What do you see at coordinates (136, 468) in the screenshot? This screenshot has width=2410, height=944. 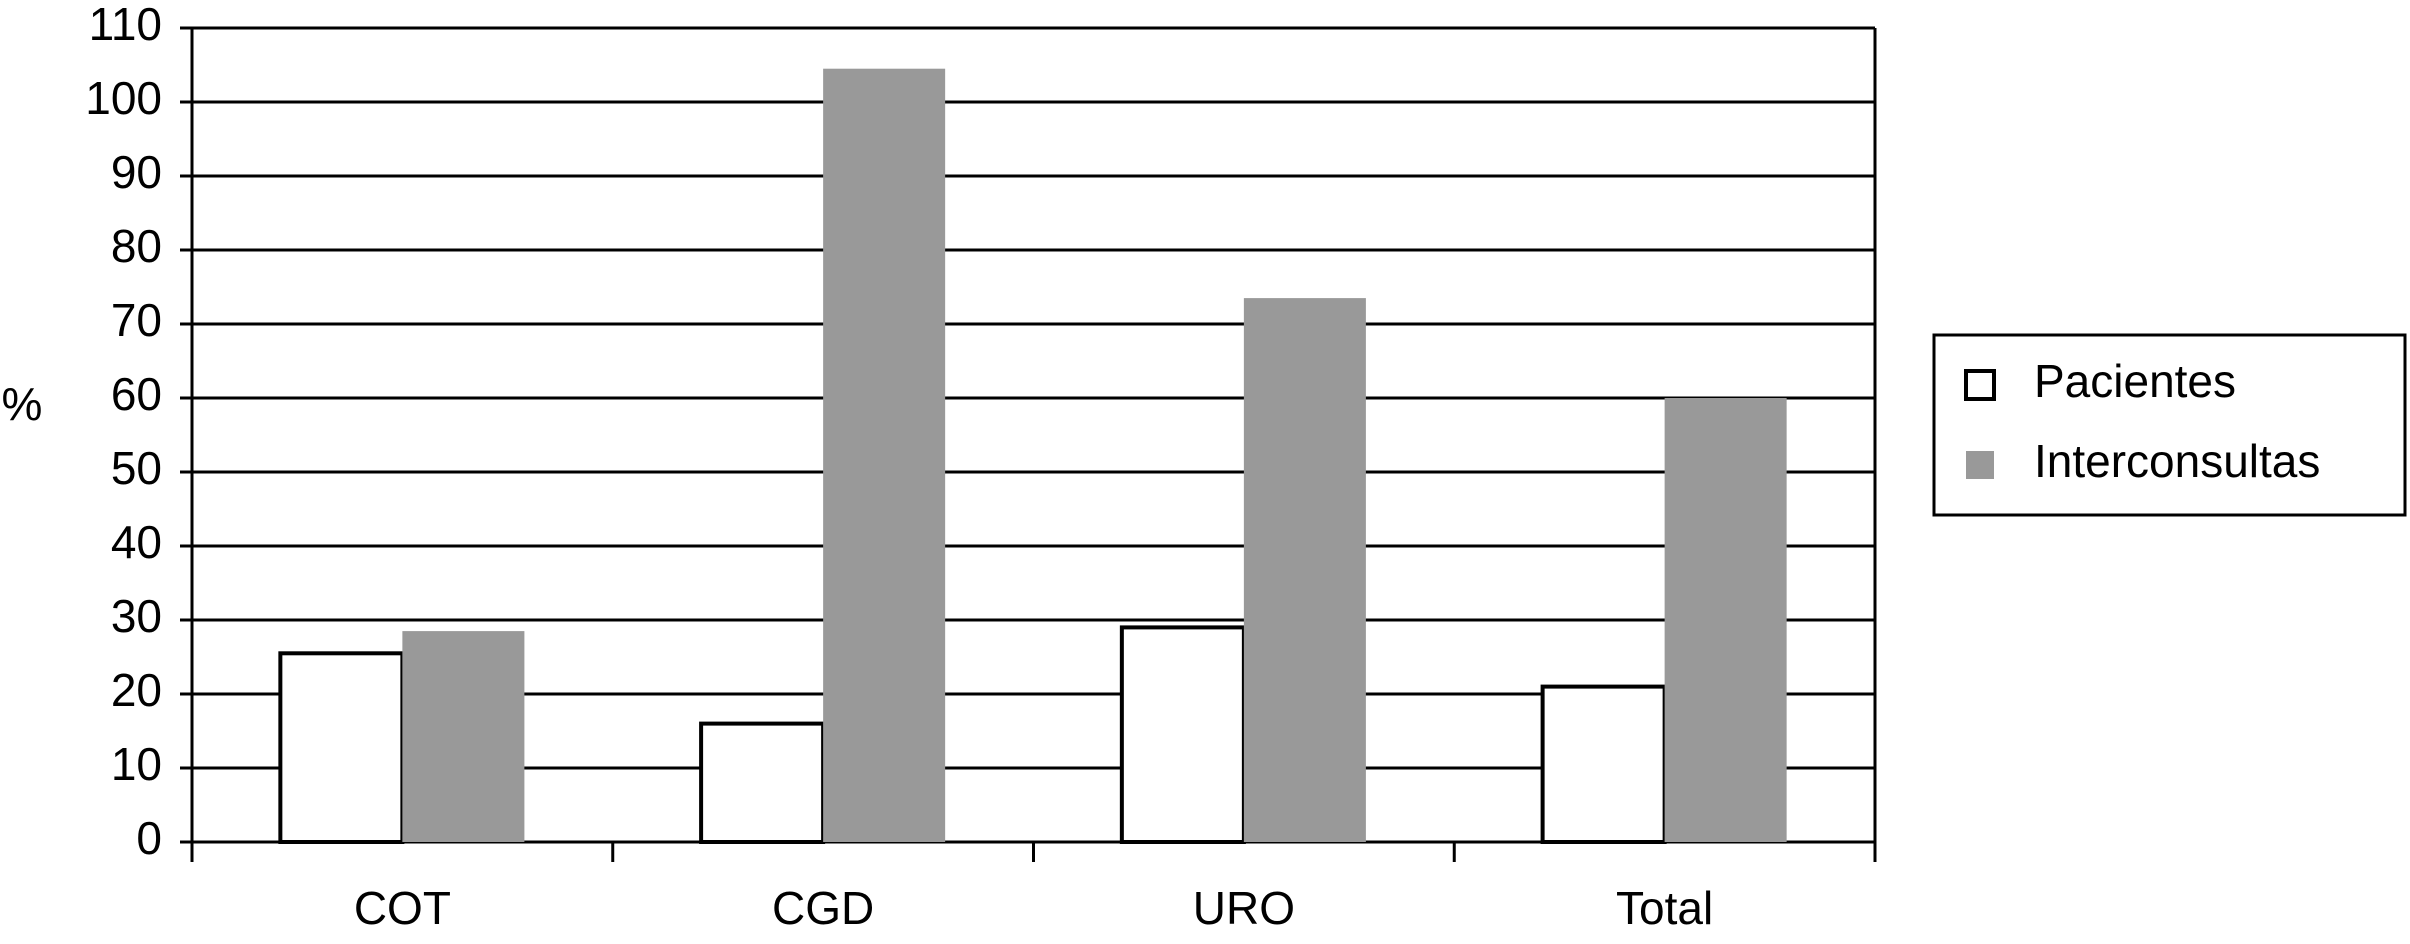 I see `y-tick-label: 50` at bounding box center [136, 468].